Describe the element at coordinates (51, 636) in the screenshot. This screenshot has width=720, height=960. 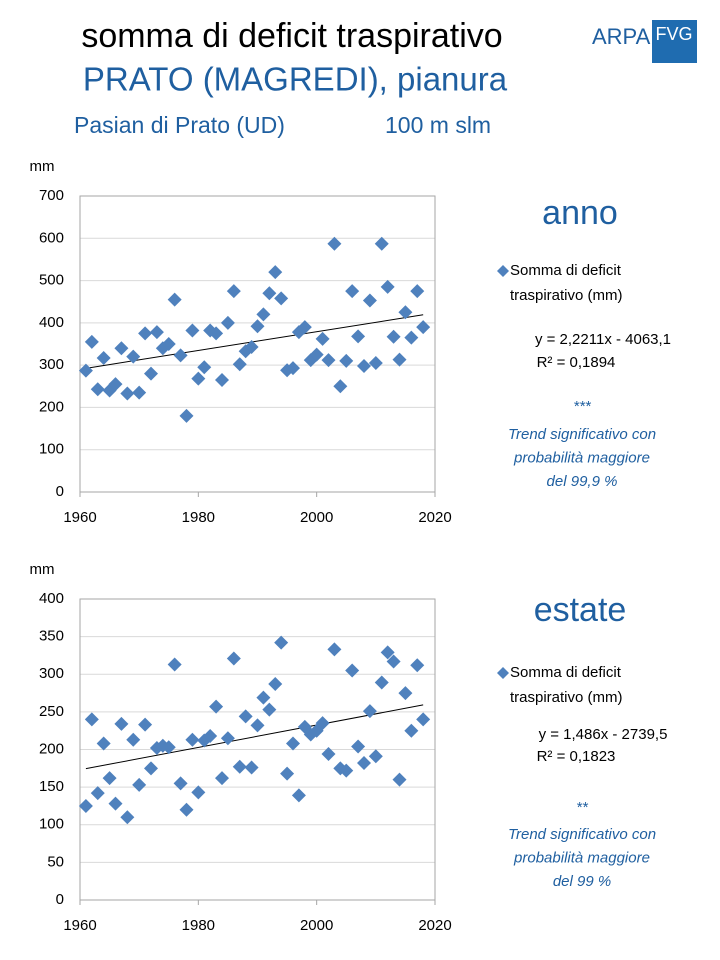
I see `y-tick-label: 350` at that location.